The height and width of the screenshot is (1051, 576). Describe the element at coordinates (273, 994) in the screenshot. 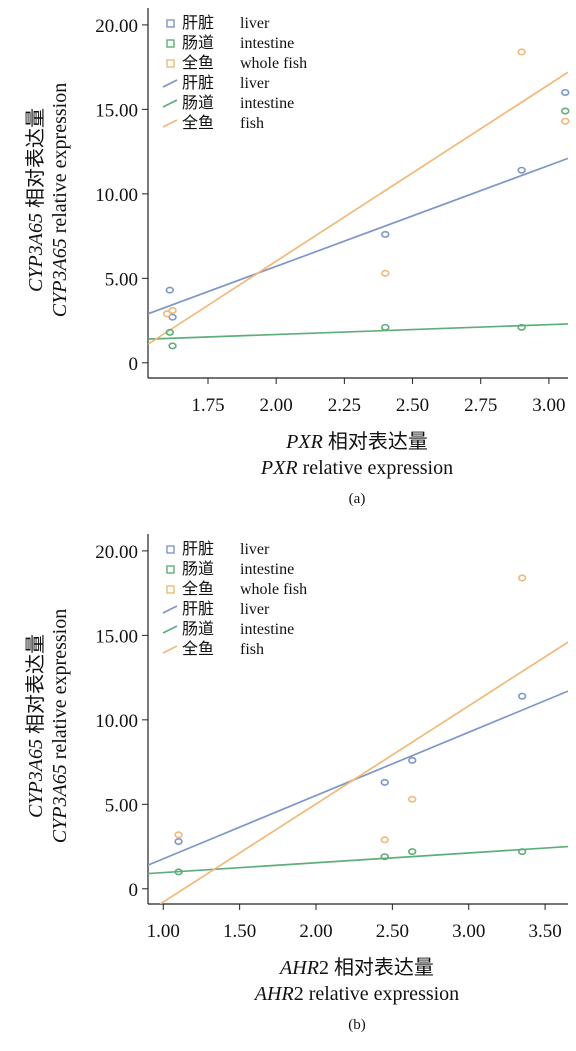

I see `x-axis-title-en-var: AHR` at that location.